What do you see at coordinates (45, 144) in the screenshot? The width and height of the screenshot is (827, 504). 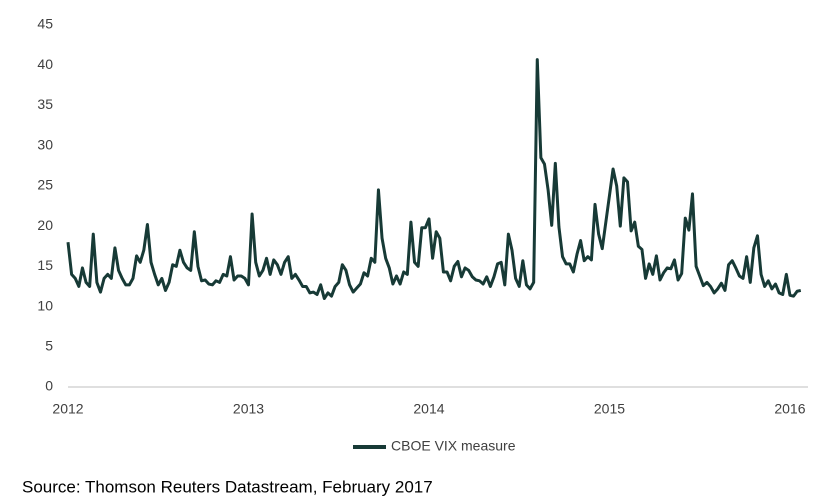 I see `y-tick-label: 30` at bounding box center [45, 144].